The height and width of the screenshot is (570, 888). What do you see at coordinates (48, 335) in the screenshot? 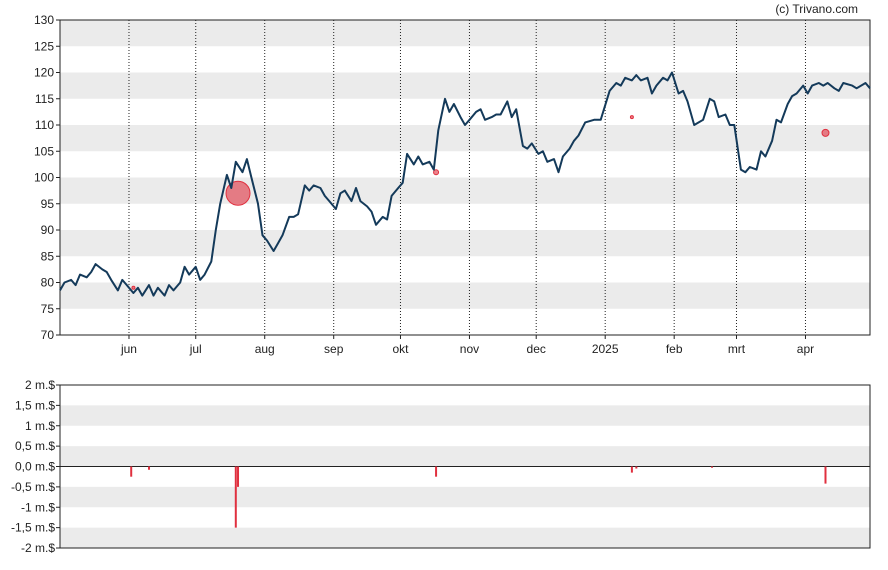
I see `price-y-tick-label: 70` at bounding box center [48, 335].